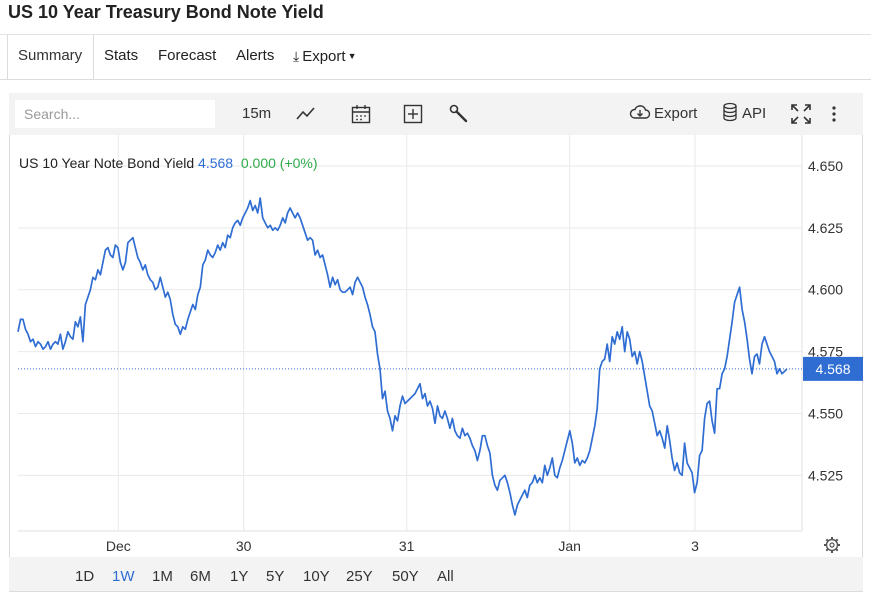  What do you see at coordinates (107, 163) in the screenshot?
I see `legend-series-name: US 10 Year Note Bond Yield` at bounding box center [107, 163].